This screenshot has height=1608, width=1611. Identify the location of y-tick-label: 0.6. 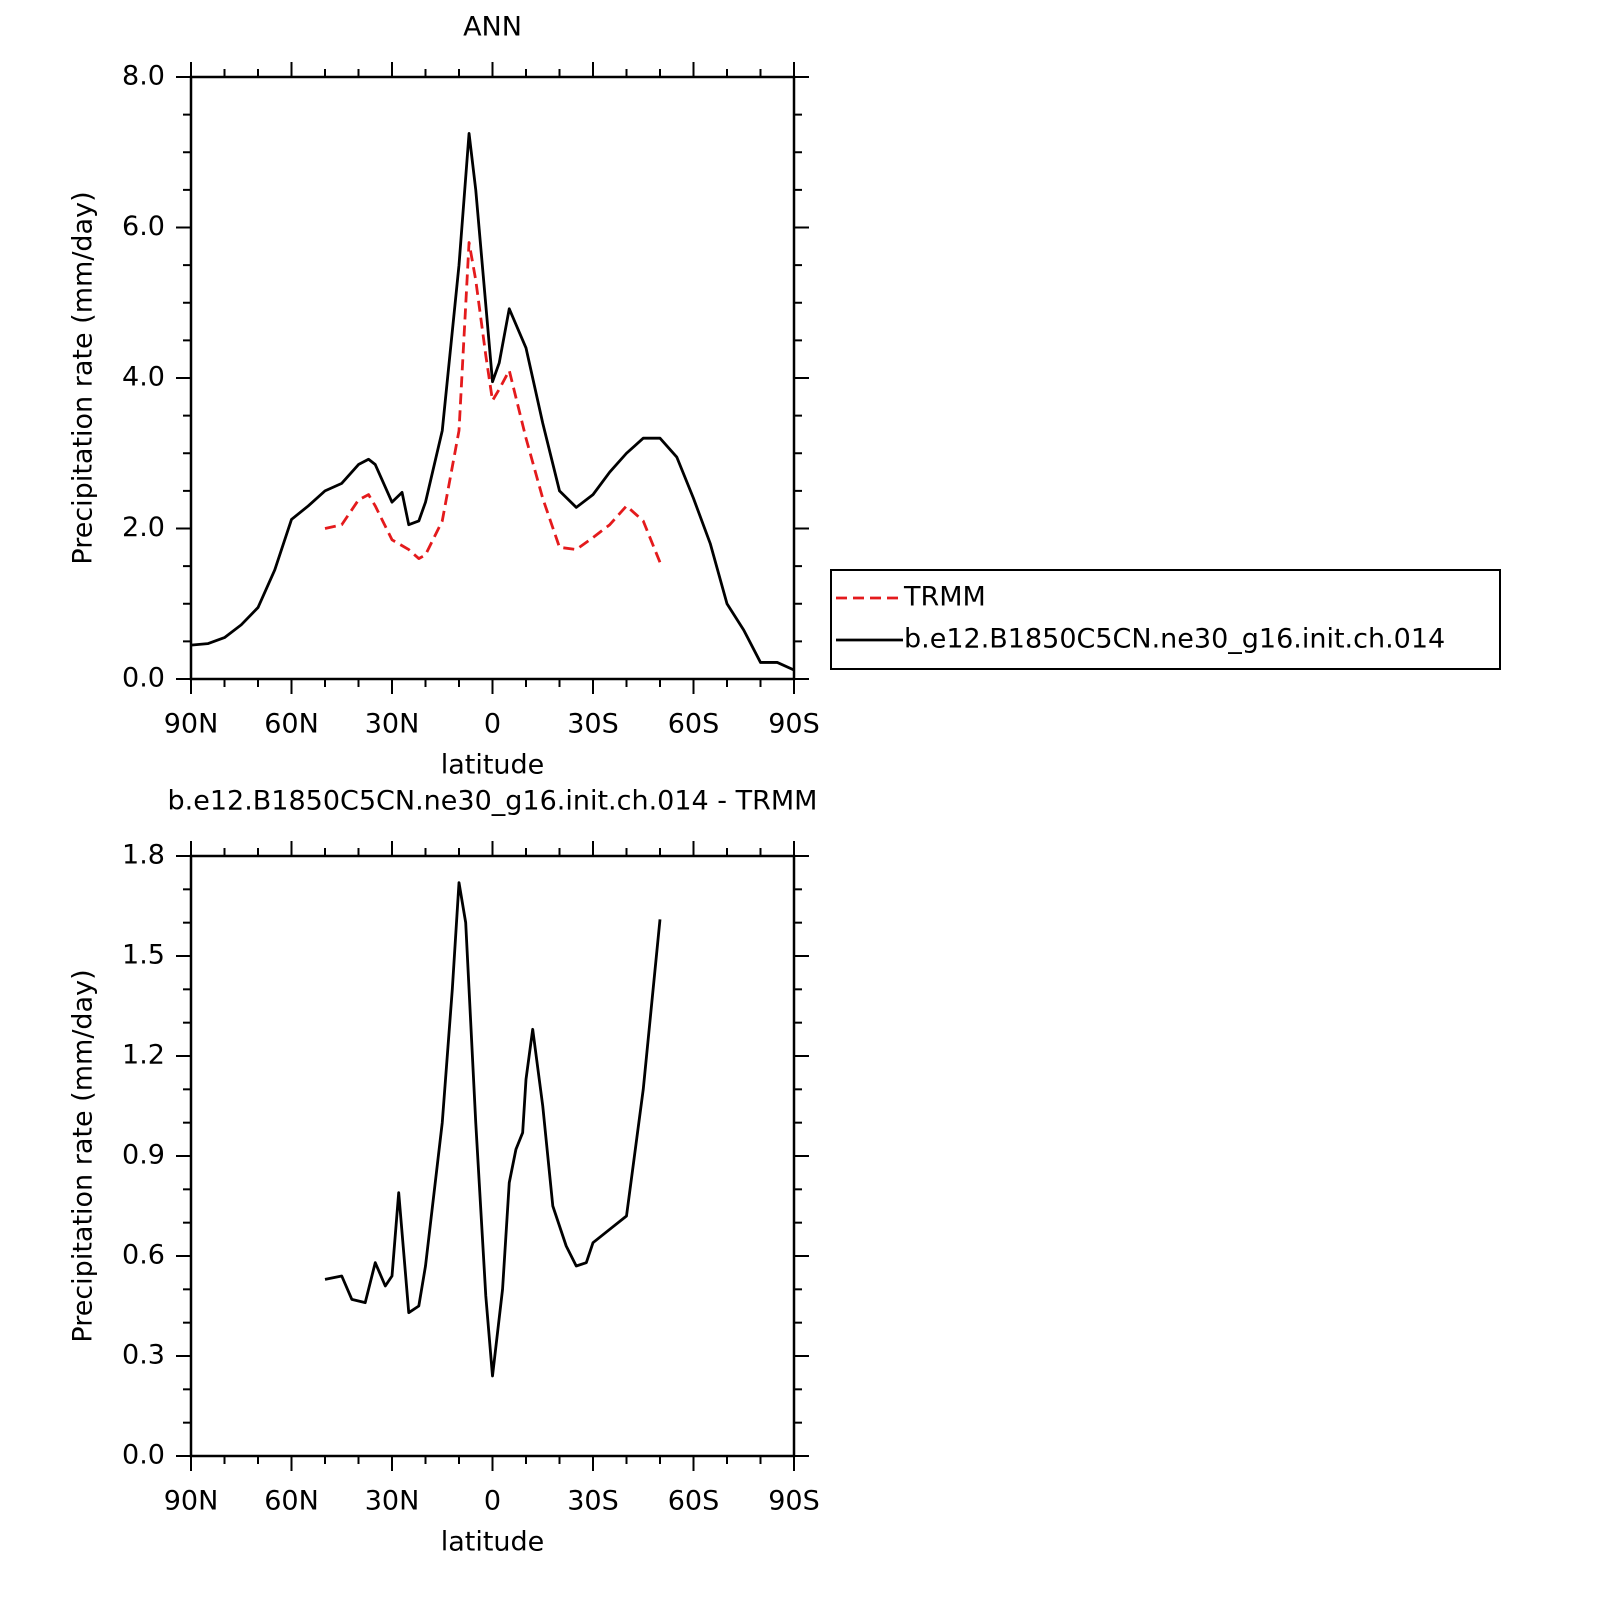
(143, 1255).